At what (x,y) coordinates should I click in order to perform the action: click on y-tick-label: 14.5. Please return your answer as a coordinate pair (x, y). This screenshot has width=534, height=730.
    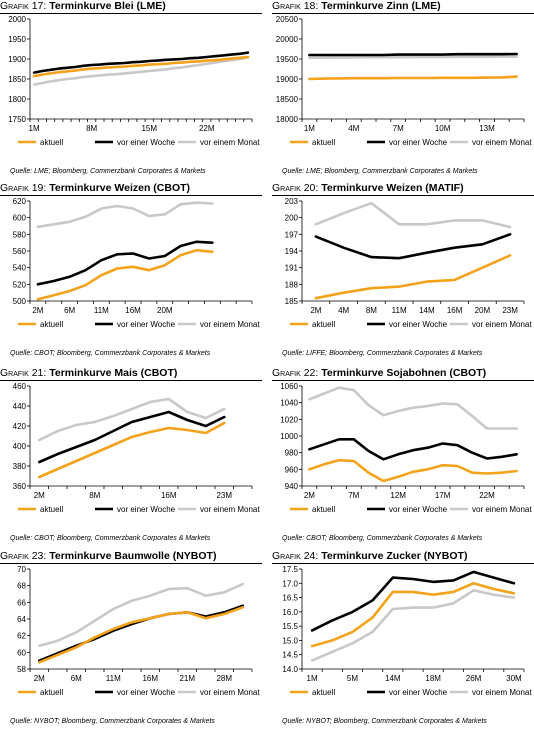
    Looking at the image, I should click on (290, 655).